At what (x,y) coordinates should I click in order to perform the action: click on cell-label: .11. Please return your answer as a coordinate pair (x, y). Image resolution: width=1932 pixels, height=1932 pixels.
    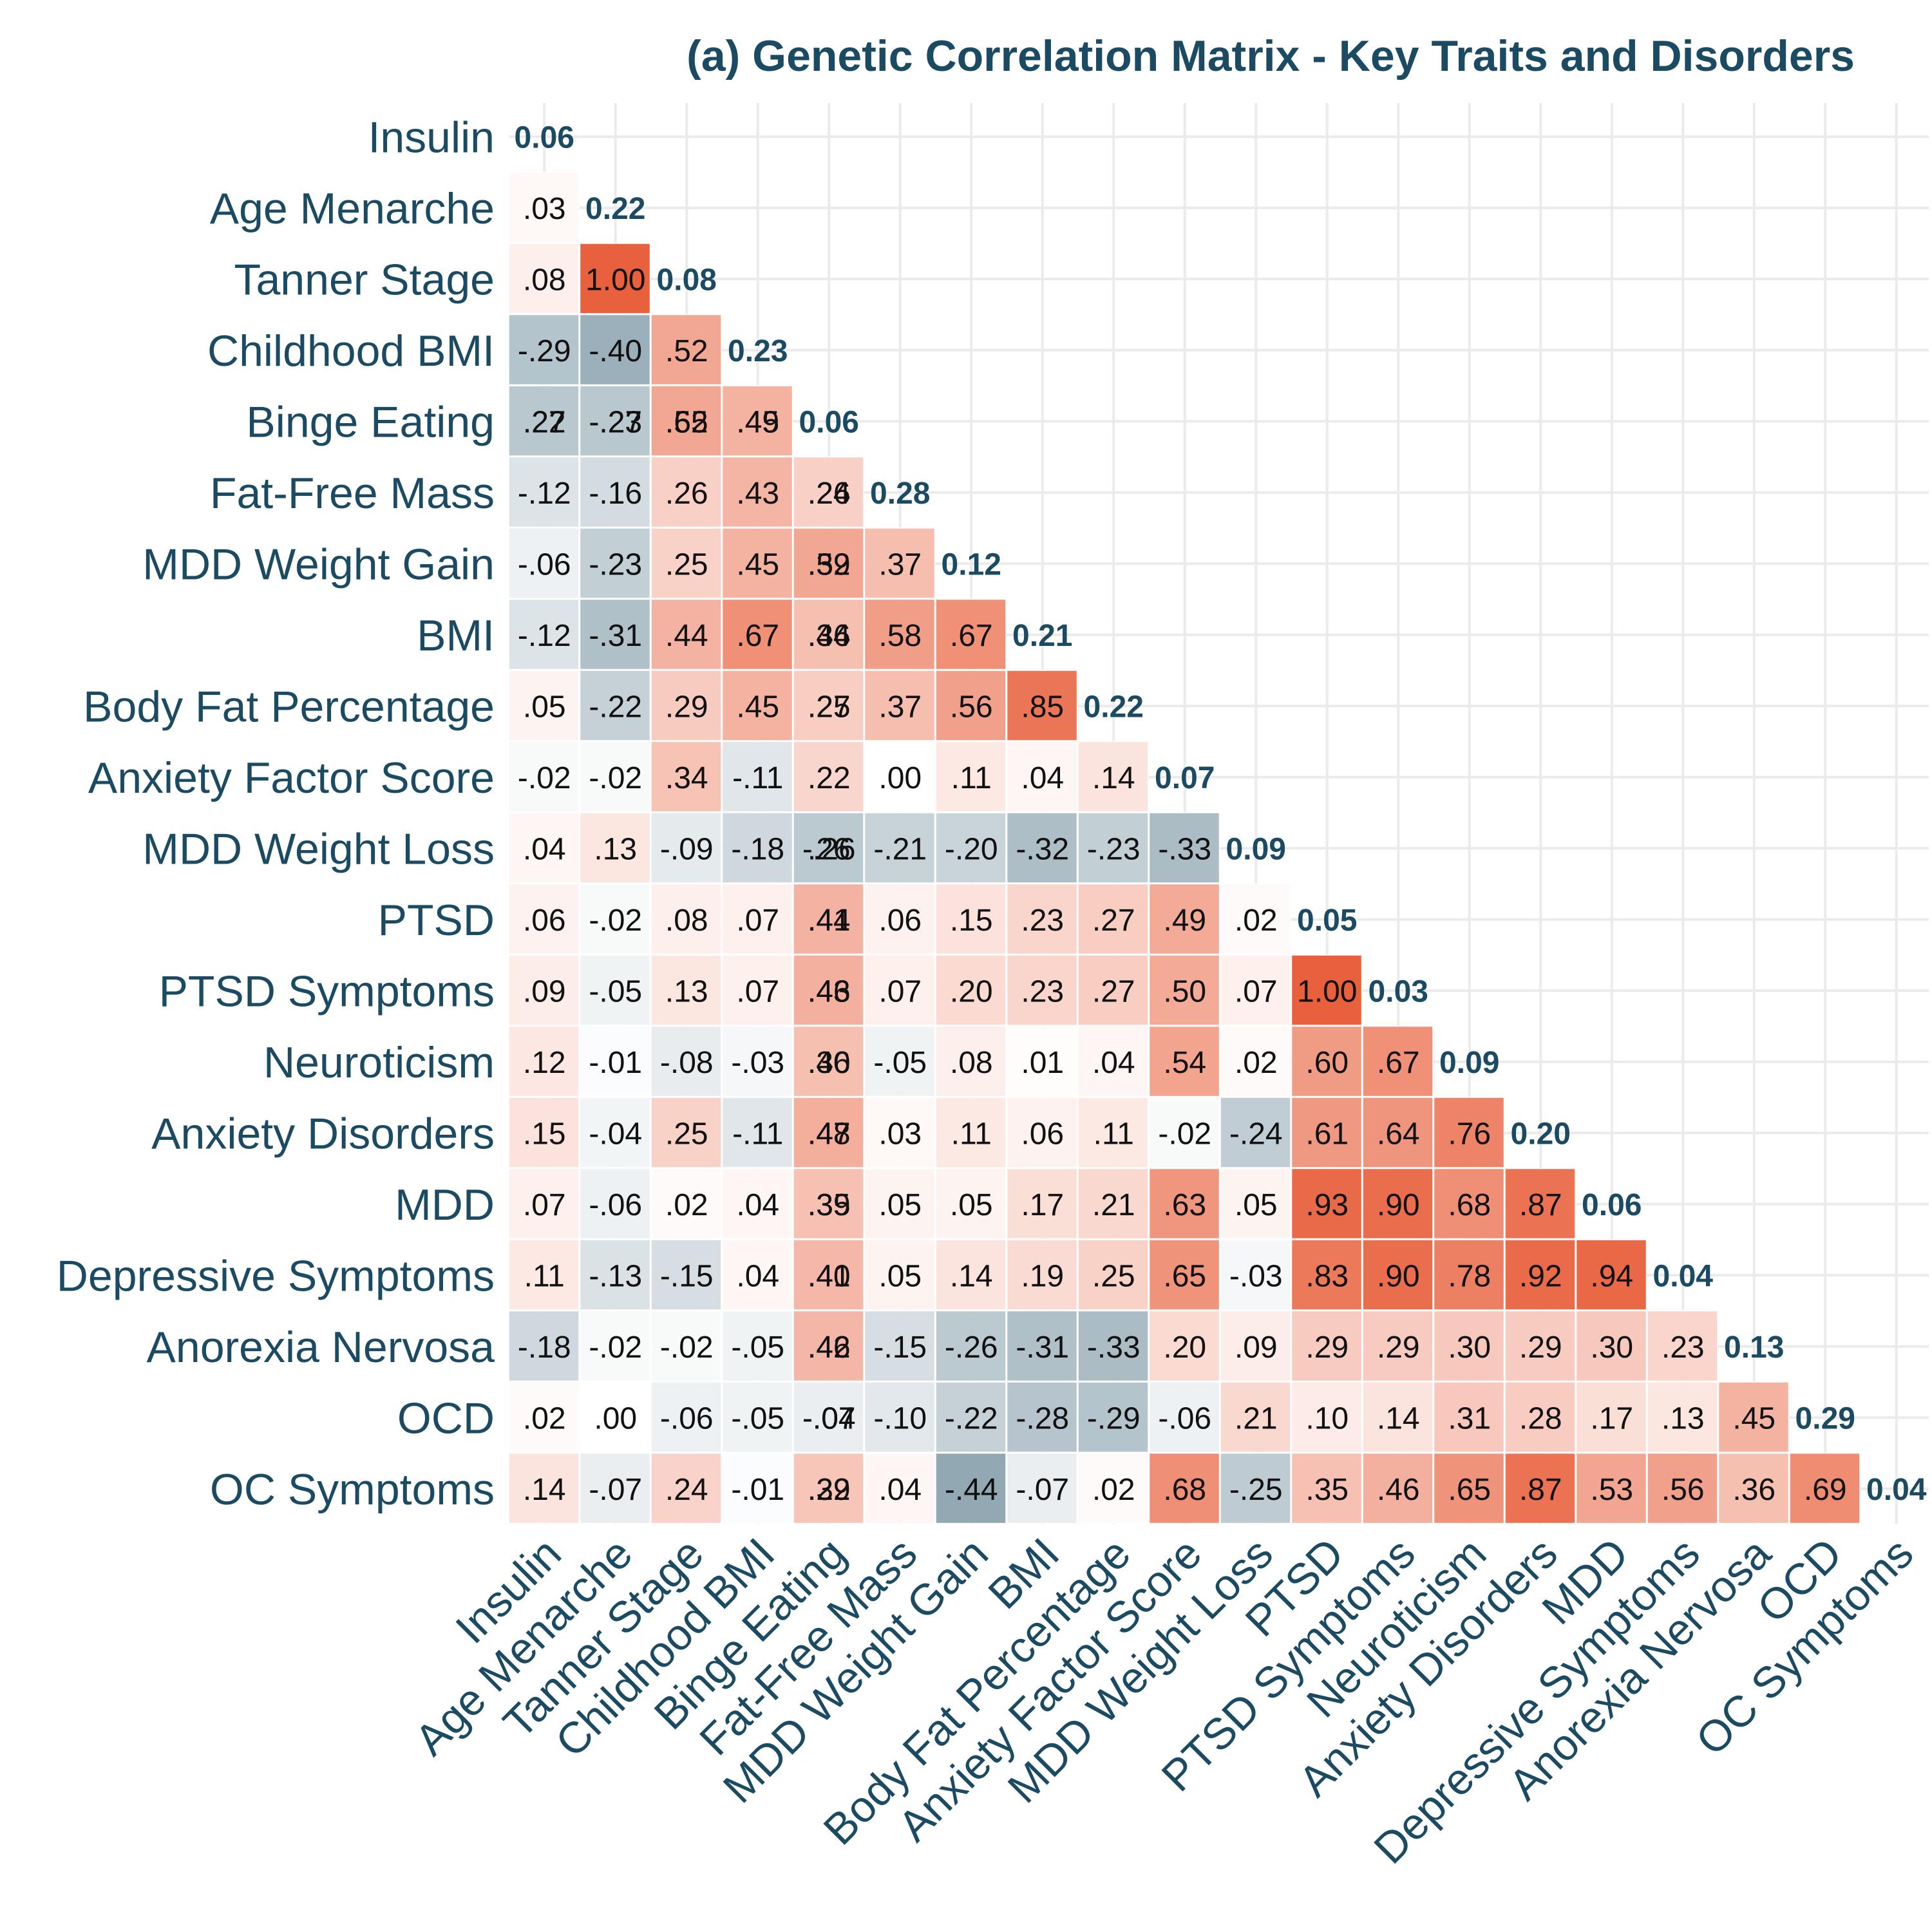
    Looking at the image, I should click on (1114, 1134).